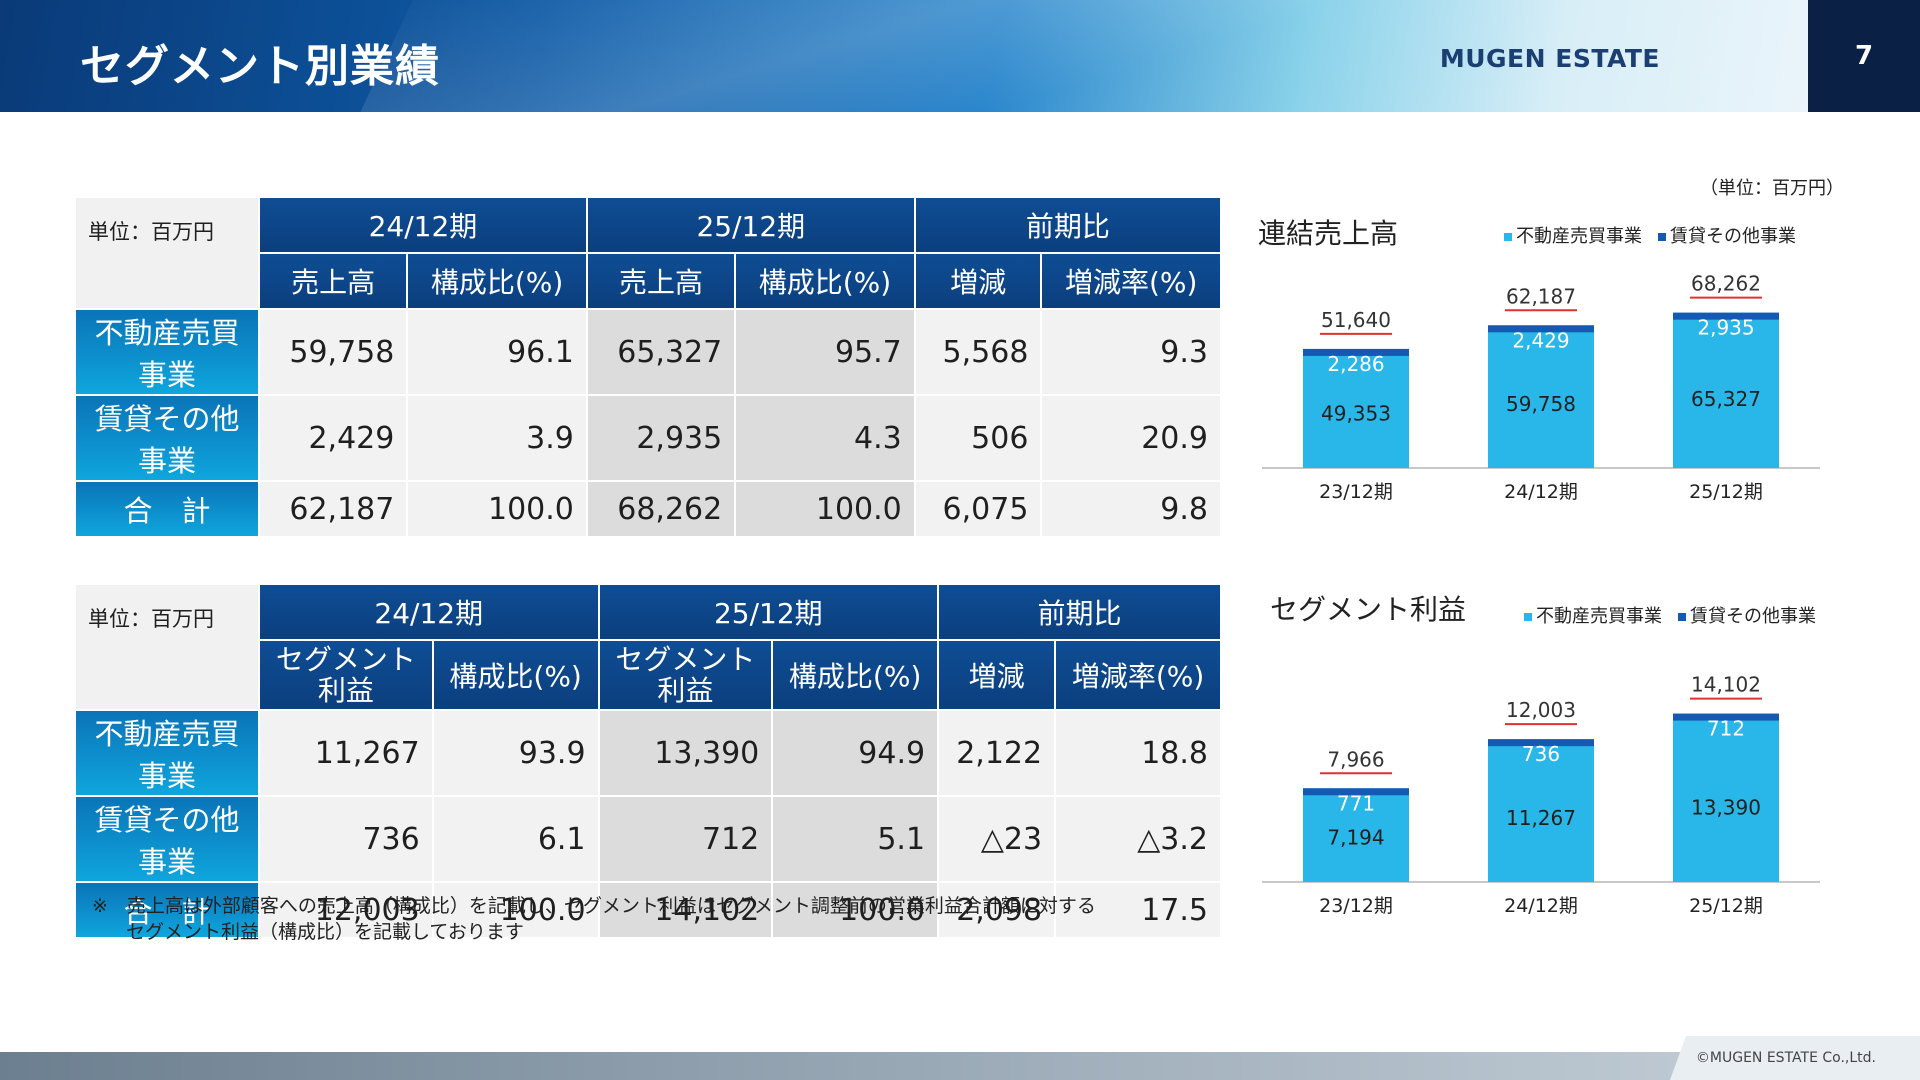  Describe the element at coordinates (1725, 328) in the screenshot. I see `data-label: 2,935` at that location.